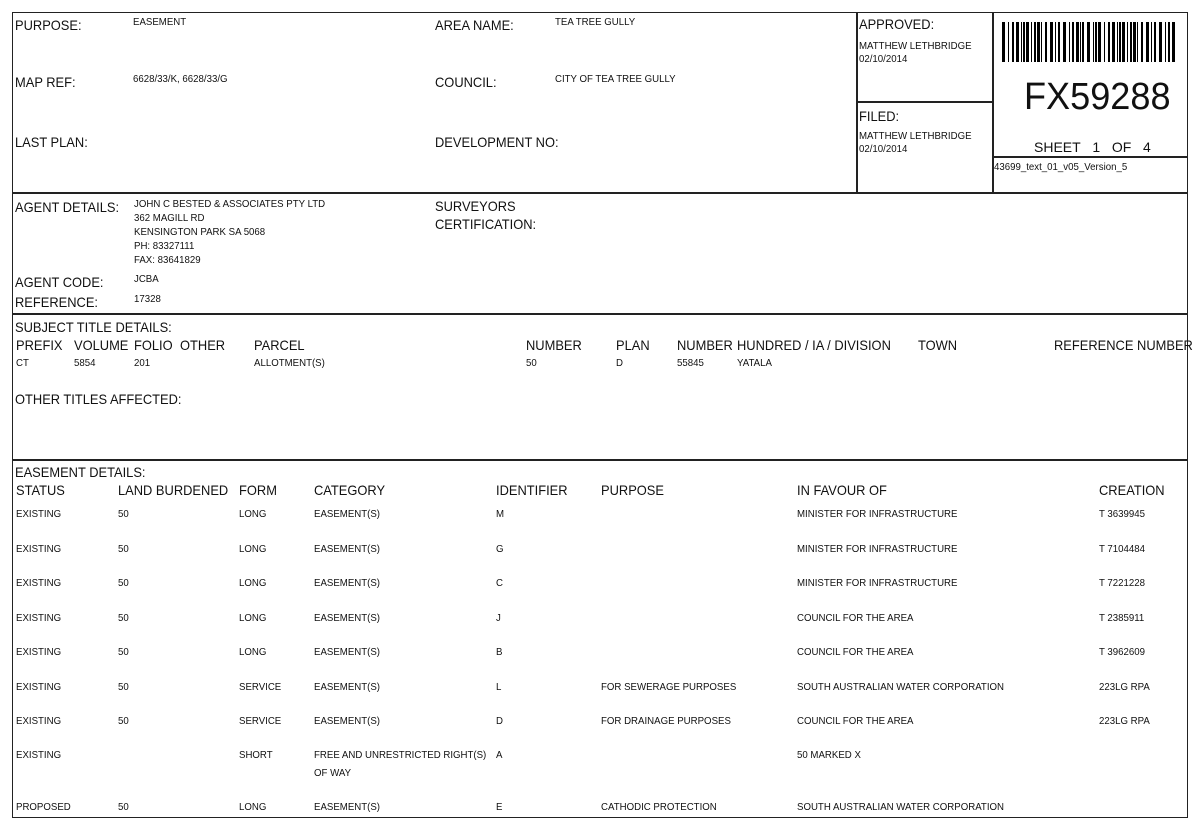 The height and width of the screenshot is (827, 1200). What do you see at coordinates (45, 82) in the screenshot?
I see `map-ref-label: MAP REF:` at bounding box center [45, 82].